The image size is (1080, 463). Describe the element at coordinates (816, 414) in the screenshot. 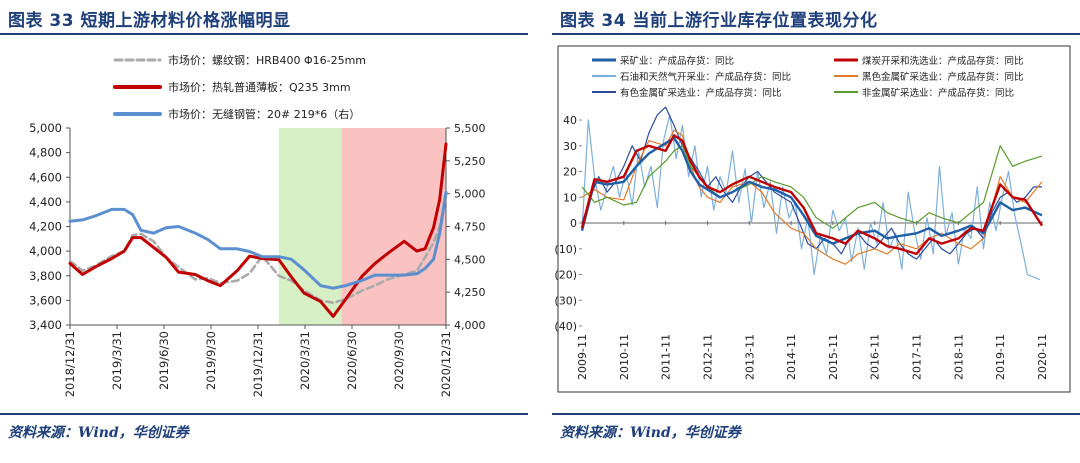

I see `right-source-rule` at that location.